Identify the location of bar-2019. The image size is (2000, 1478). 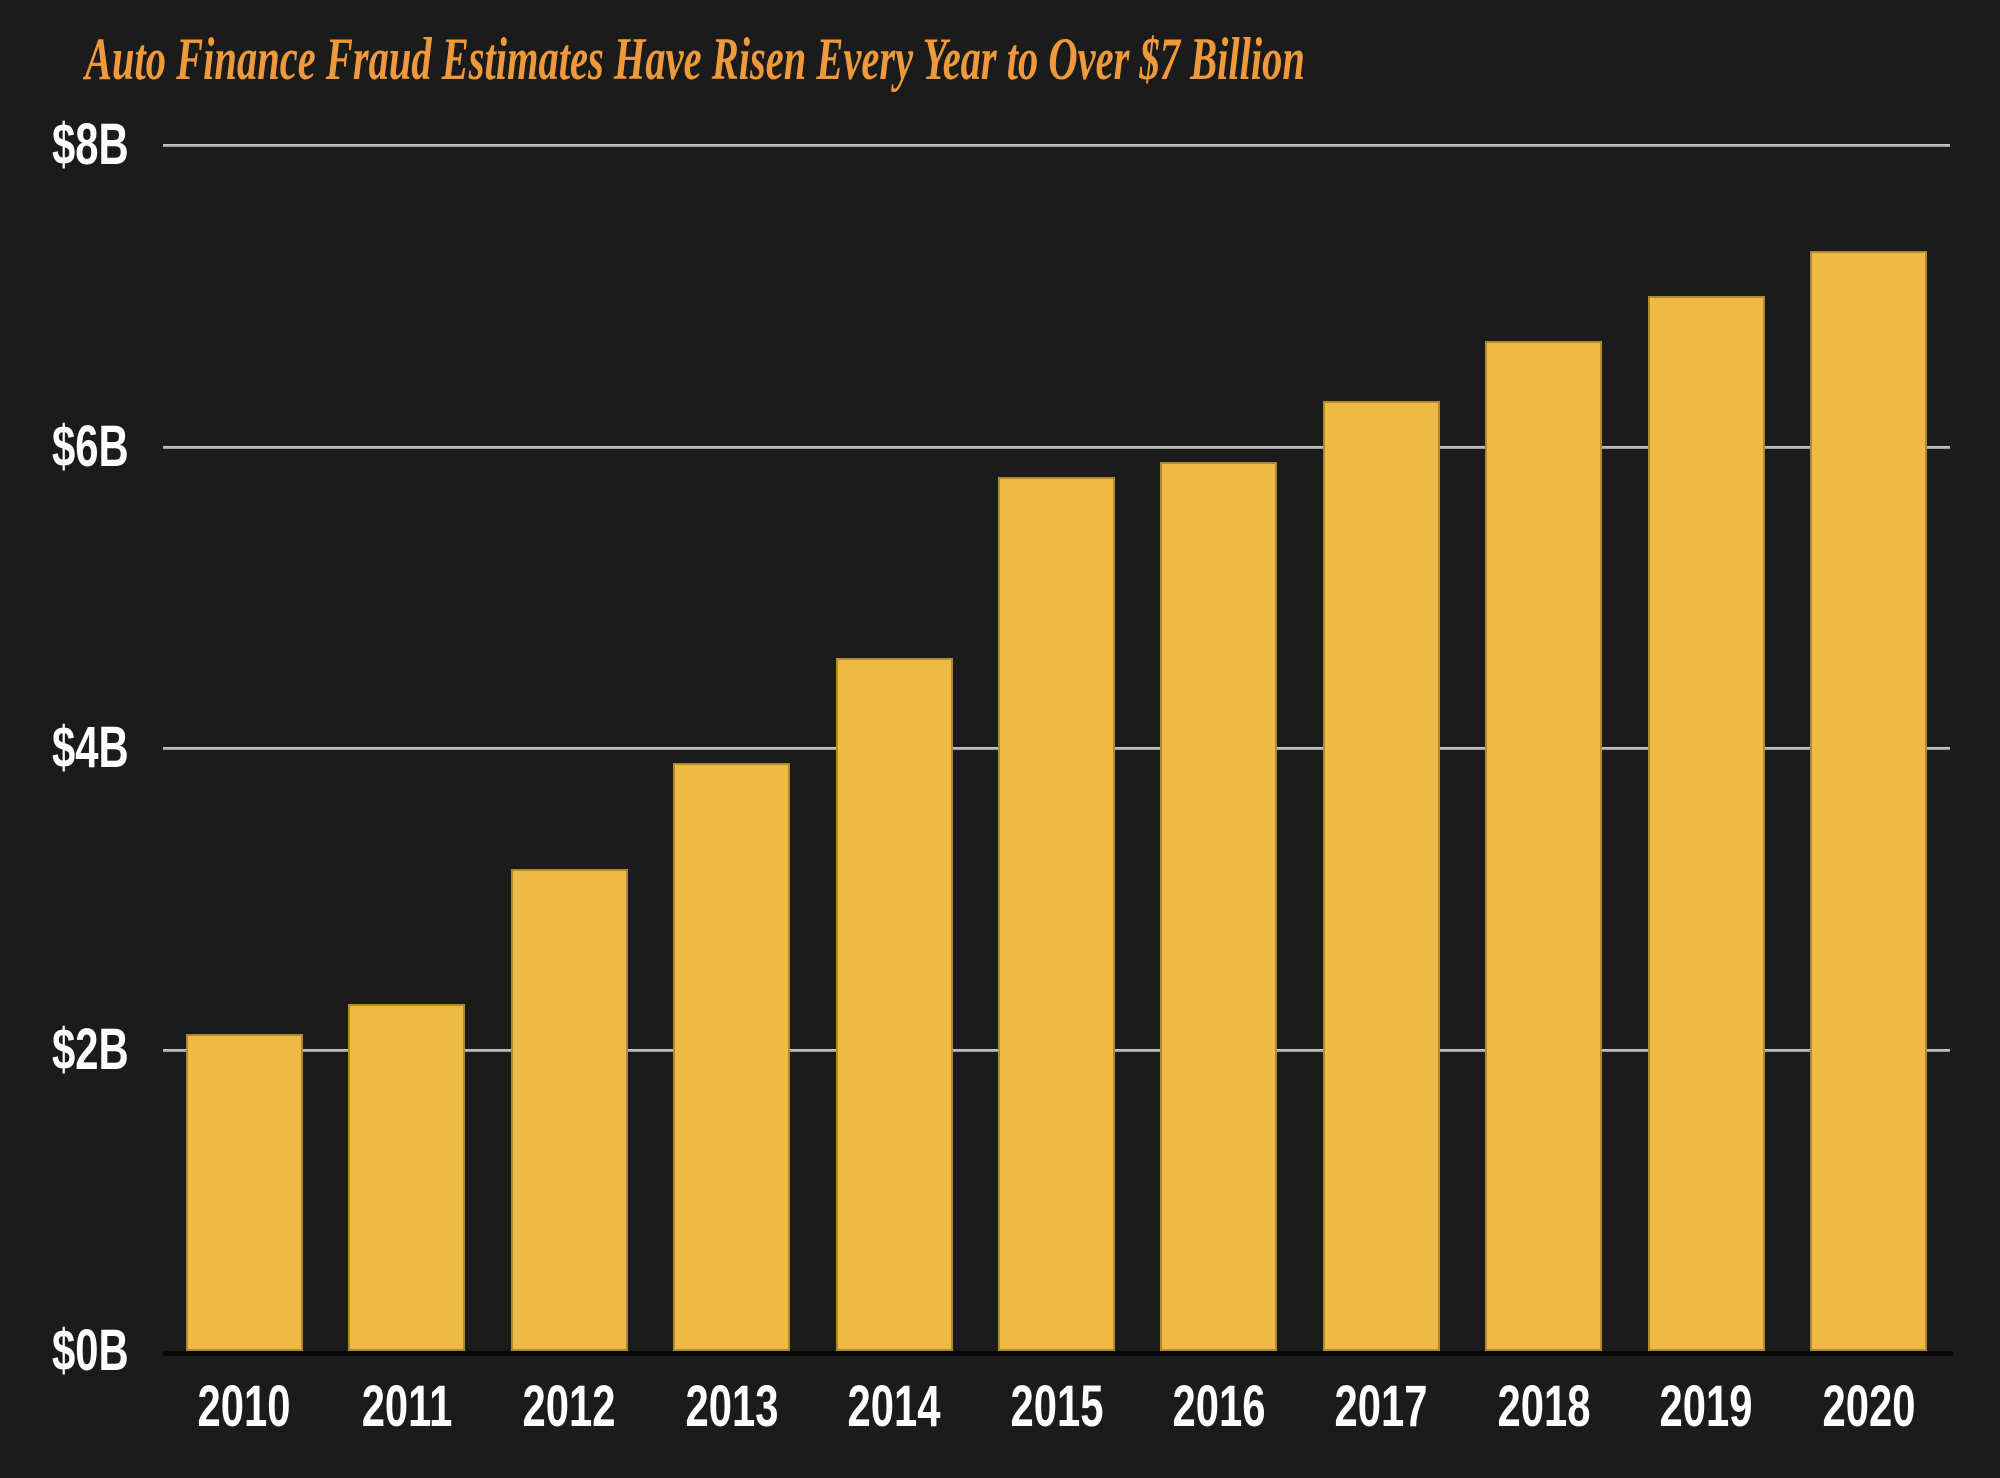
(1706, 823).